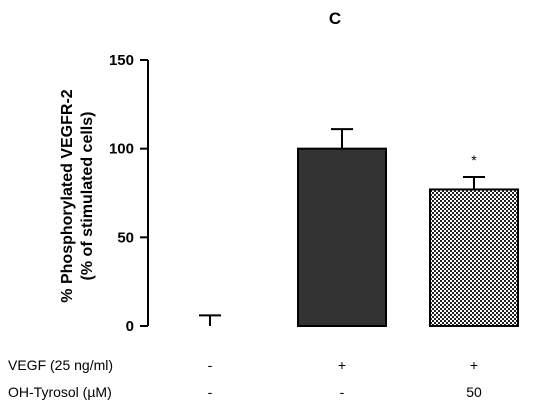 The height and width of the screenshot is (413, 550). I want to click on y-axis-label-line1: % Phosphorylated VEGFR-2, so click(67, 195).